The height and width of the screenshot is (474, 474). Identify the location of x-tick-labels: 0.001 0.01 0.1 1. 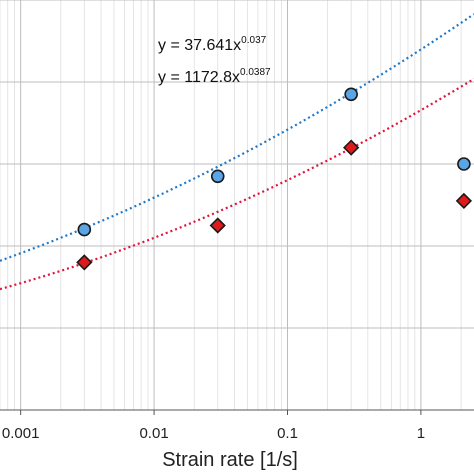
(213, 426).